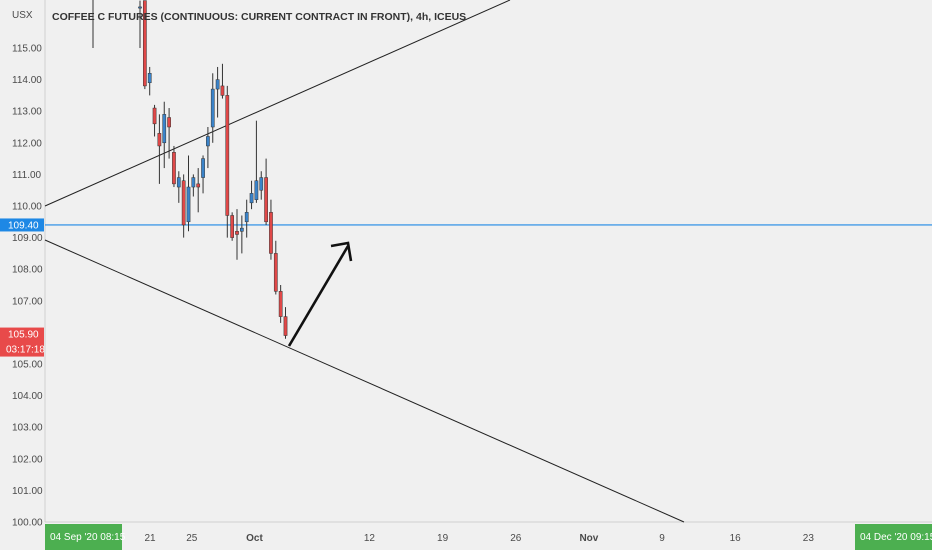 Image resolution: width=932 pixels, height=550 pixels. Describe the element at coordinates (27, 112) in the screenshot. I see `price-tick-label: 113.00` at that location.